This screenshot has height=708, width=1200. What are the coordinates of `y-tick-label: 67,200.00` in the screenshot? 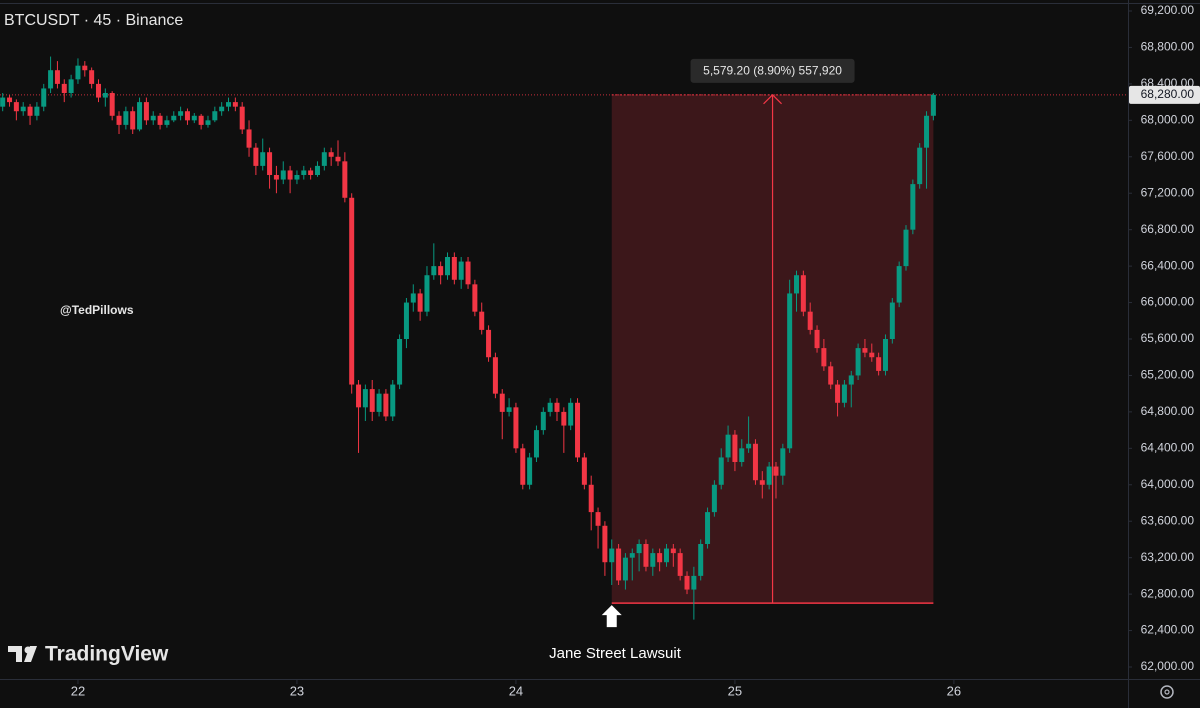 It's located at (1168, 192).